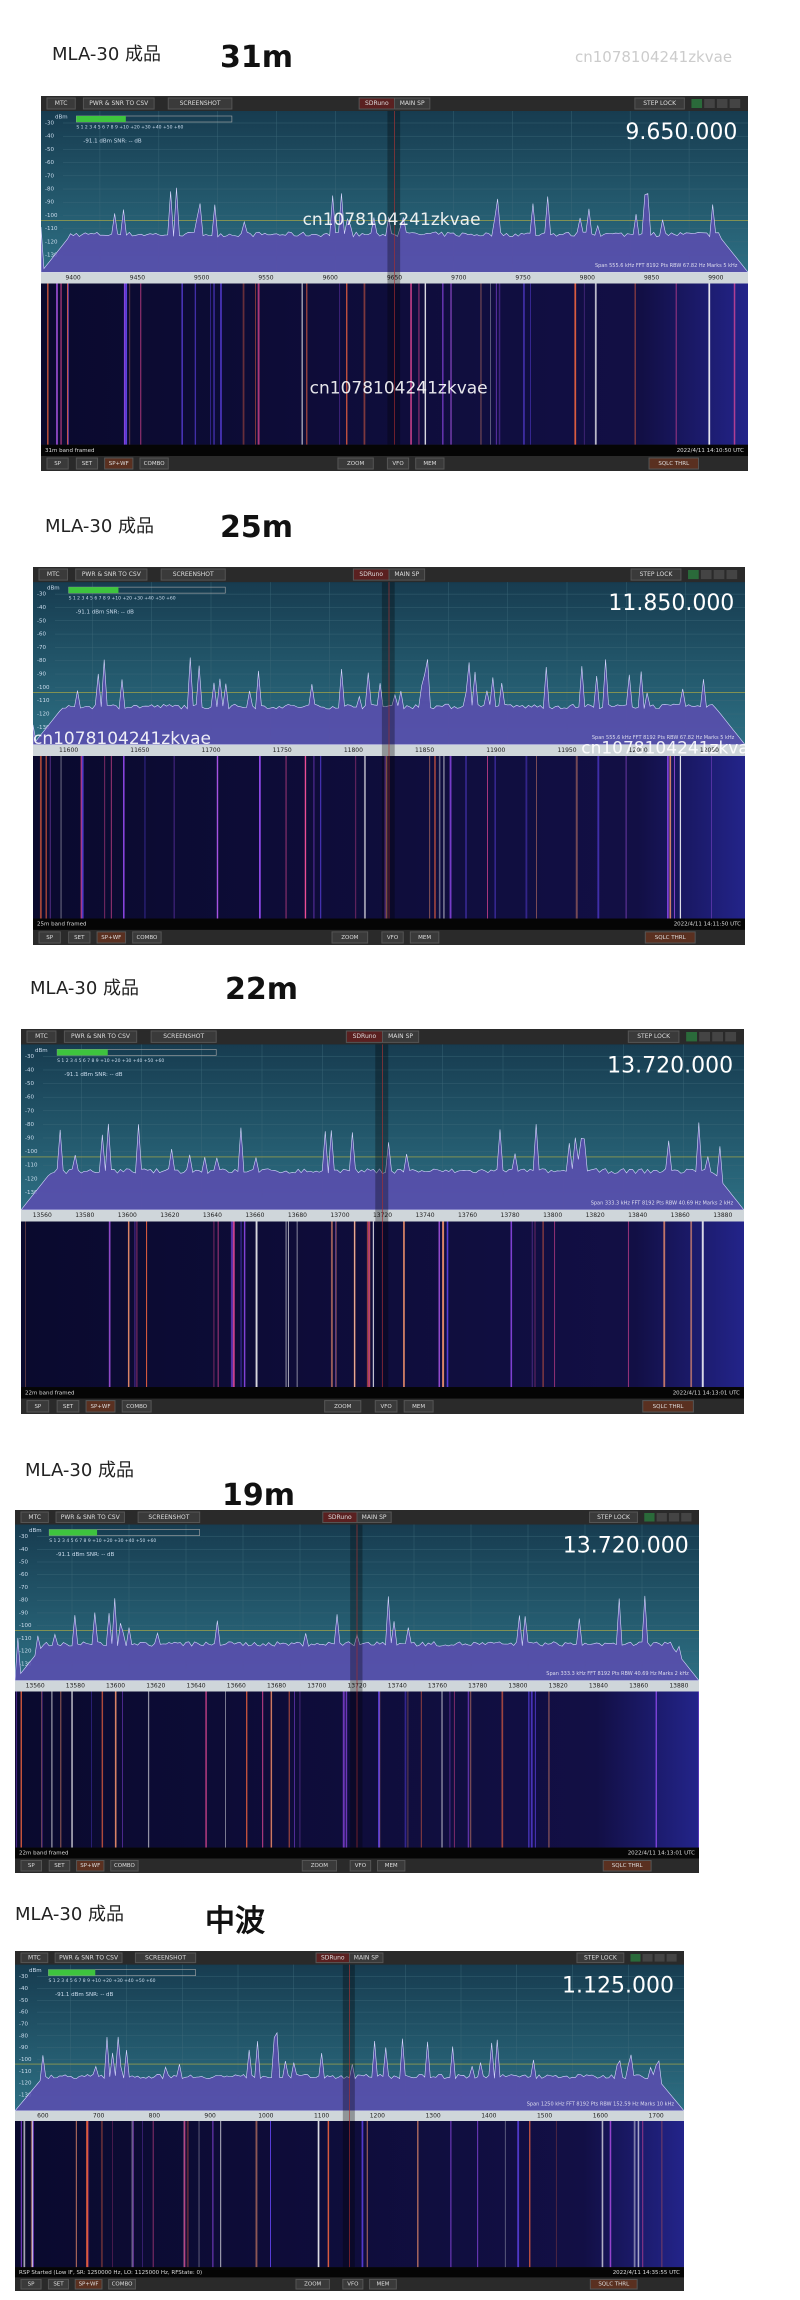 The width and height of the screenshot is (800, 2300). I want to click on reading: -91.1 dBm SNR: -- dB, so click(84, 1995).